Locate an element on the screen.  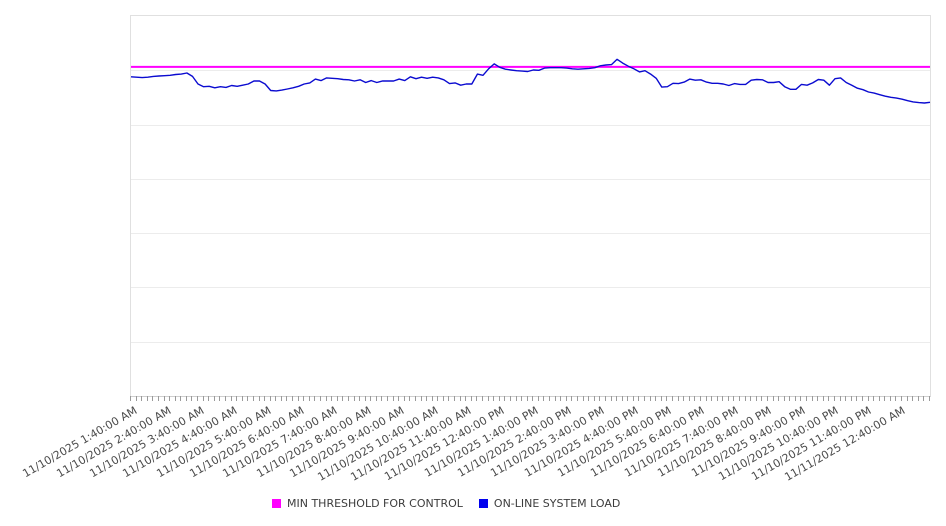
min-threshold-legend-label: MIN THRESHOLD FOR CONTROL is located at coordinates (375, 503).